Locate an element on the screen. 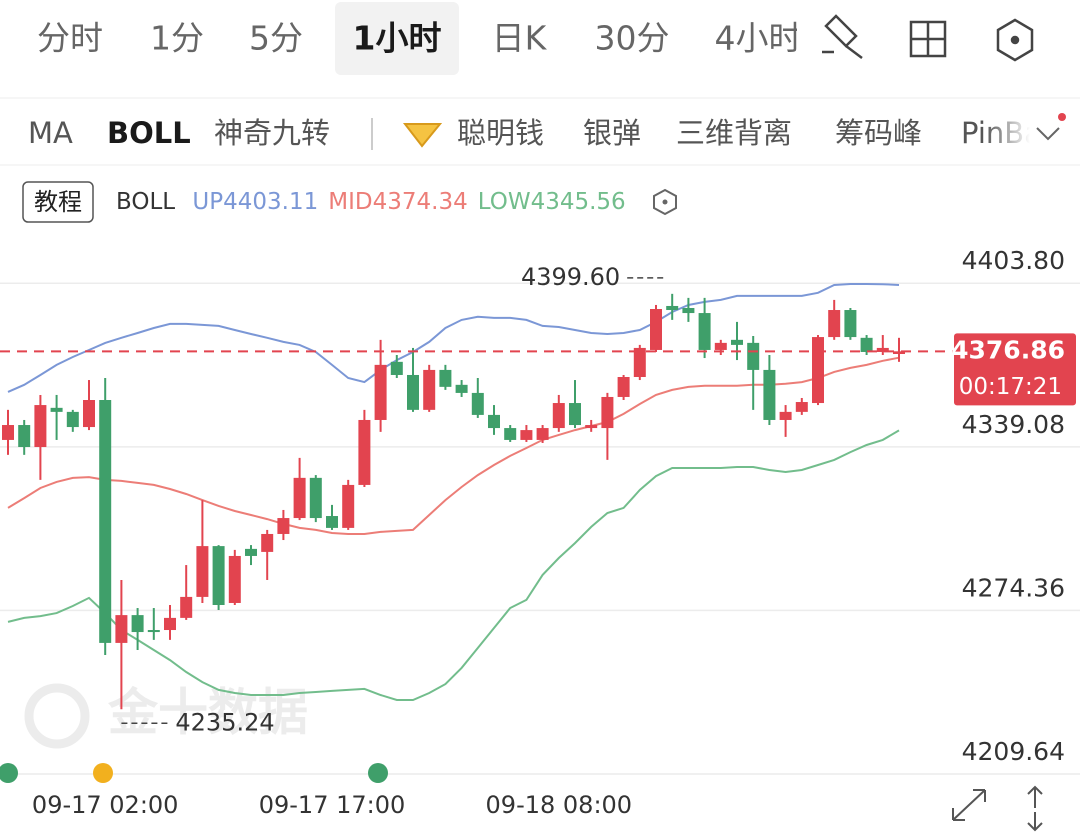 Image resolution: width=1080 pixels, height=839 pixels. indicator-tab: BOLL is located at coordinates (149, 133).